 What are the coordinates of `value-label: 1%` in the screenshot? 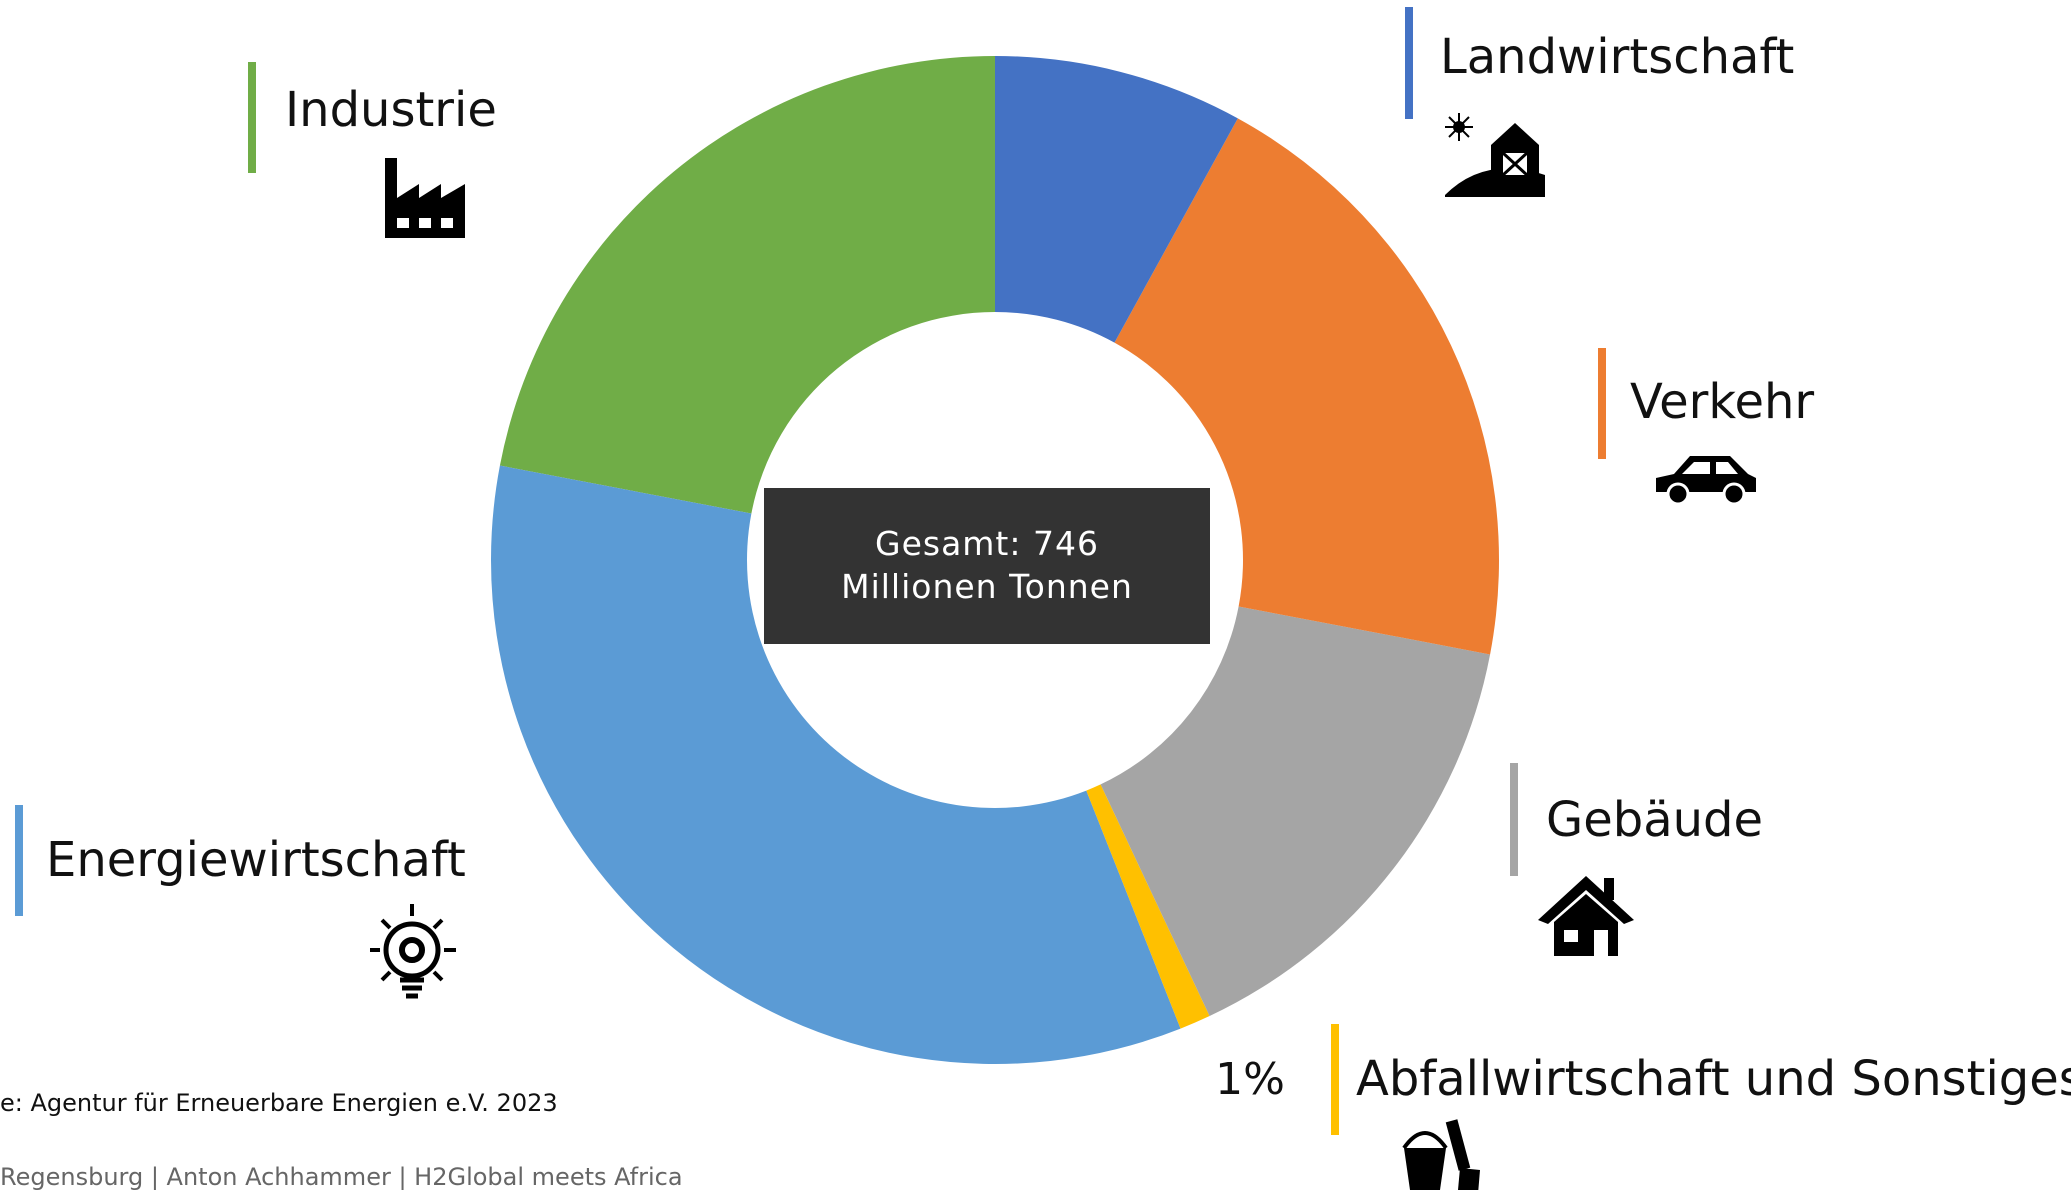 It's located at (1250, 1079).